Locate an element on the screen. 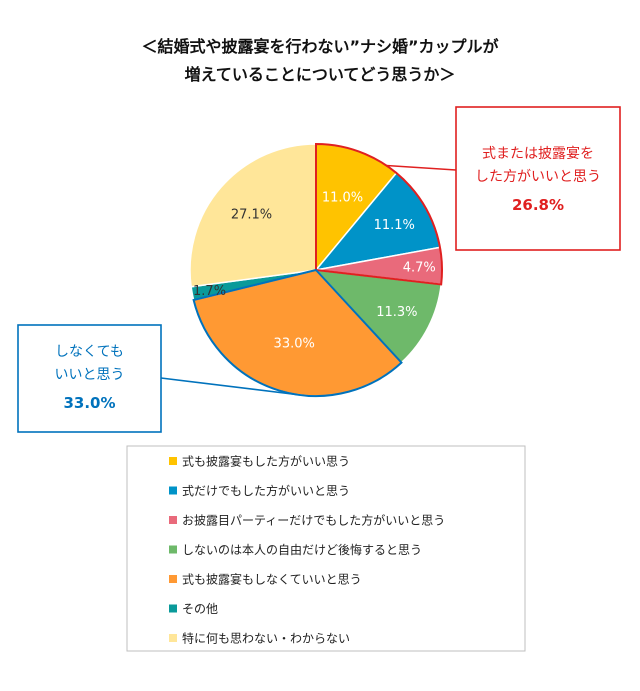 The height and width of the screenshot is (691, 640). slice-value-label: 4.7% is located at coordinates (419, 268).